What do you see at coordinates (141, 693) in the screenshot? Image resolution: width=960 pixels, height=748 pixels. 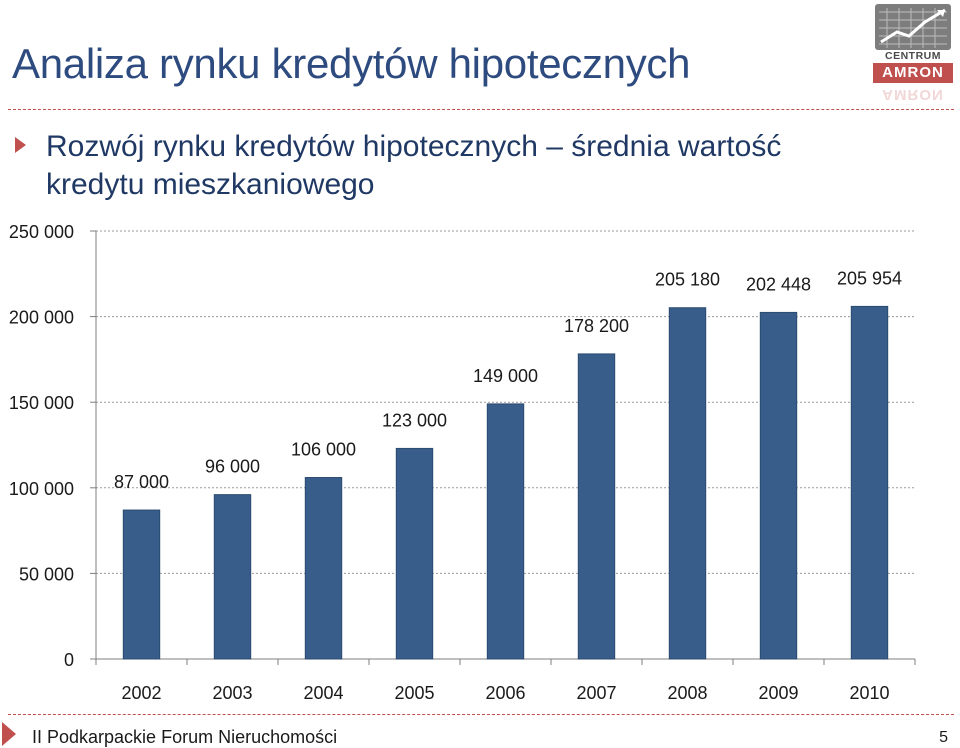 I see `x-tick-label-2002: 2002` at bounding box center [141, 693].